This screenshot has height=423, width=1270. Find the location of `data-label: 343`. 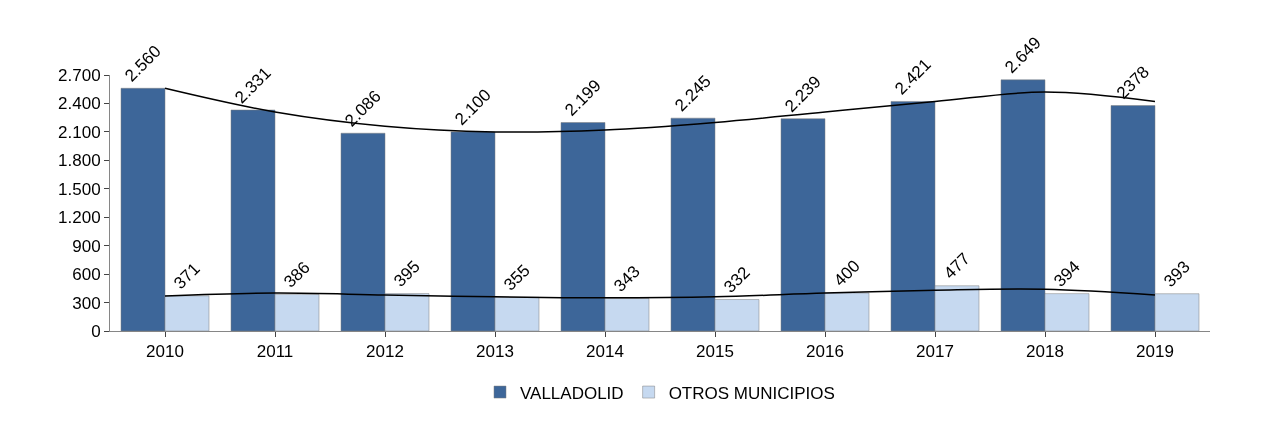

data-label: 343 is located at coordinates (627, 278).